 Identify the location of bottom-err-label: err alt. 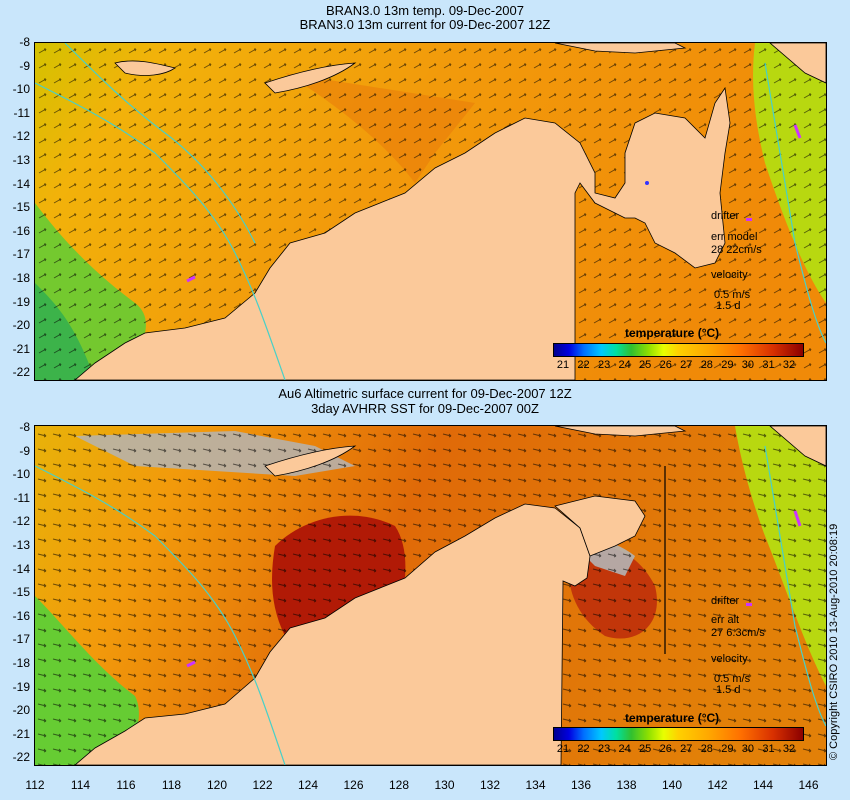
(725, 620).